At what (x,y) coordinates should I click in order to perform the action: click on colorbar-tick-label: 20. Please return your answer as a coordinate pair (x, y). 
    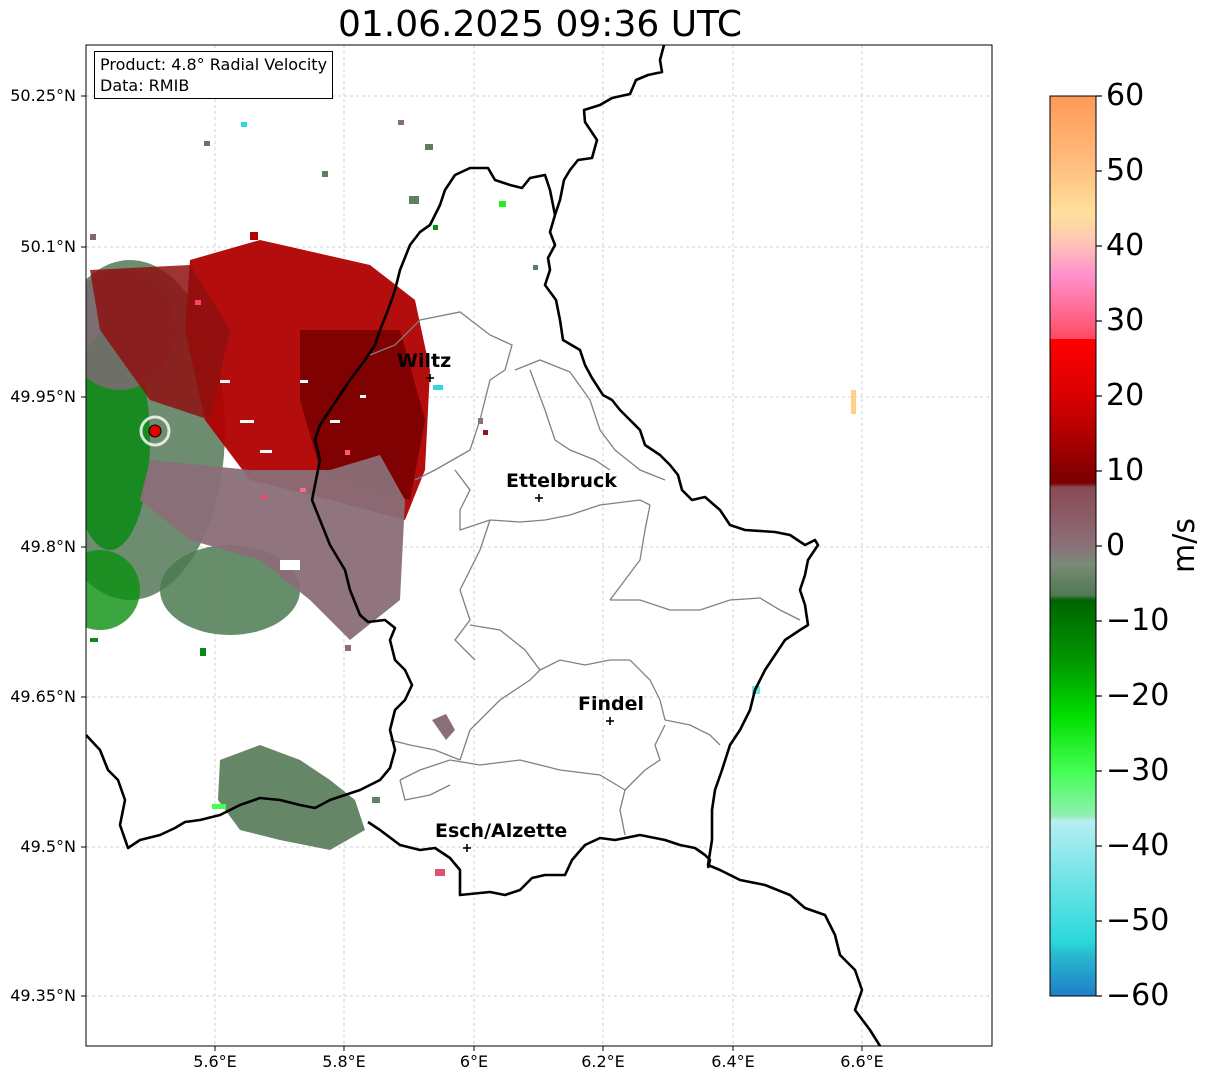
    Looking at the image, I should click on (1125, 395).